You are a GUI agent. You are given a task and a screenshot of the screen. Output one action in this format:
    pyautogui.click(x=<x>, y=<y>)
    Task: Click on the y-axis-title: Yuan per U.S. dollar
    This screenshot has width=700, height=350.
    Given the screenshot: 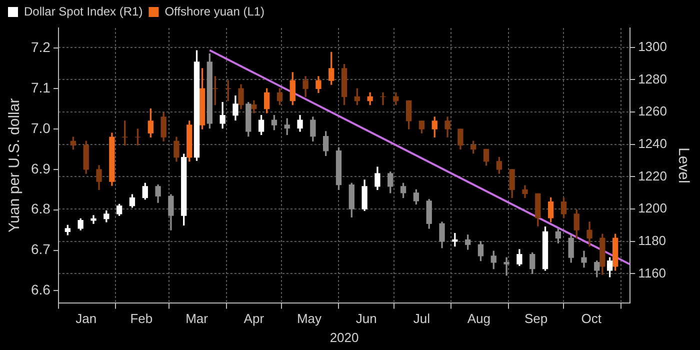 What is the action you would take?
    pyautogui.click(x=15, y=165)
    